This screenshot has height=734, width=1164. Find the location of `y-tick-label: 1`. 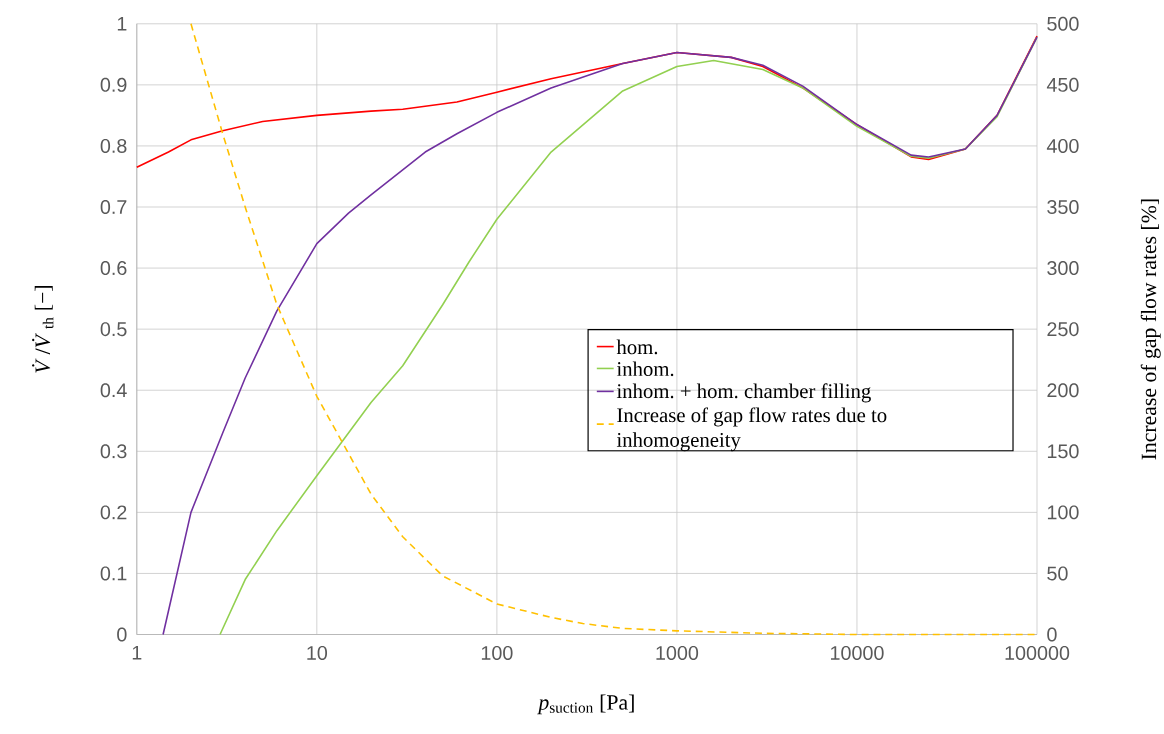

y-tick-label: 1 is located at coordinates (122, 24).